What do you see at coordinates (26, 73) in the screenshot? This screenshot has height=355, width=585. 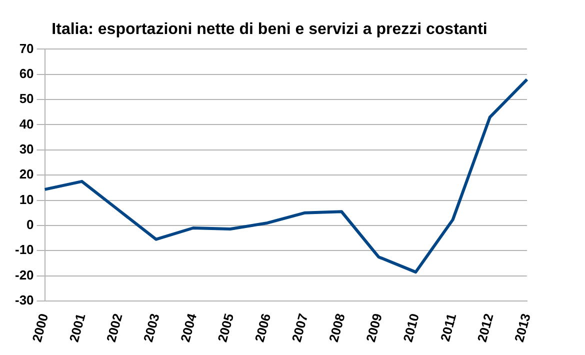 I see `y-tick-label: 60` at bounding box center [26, 73].